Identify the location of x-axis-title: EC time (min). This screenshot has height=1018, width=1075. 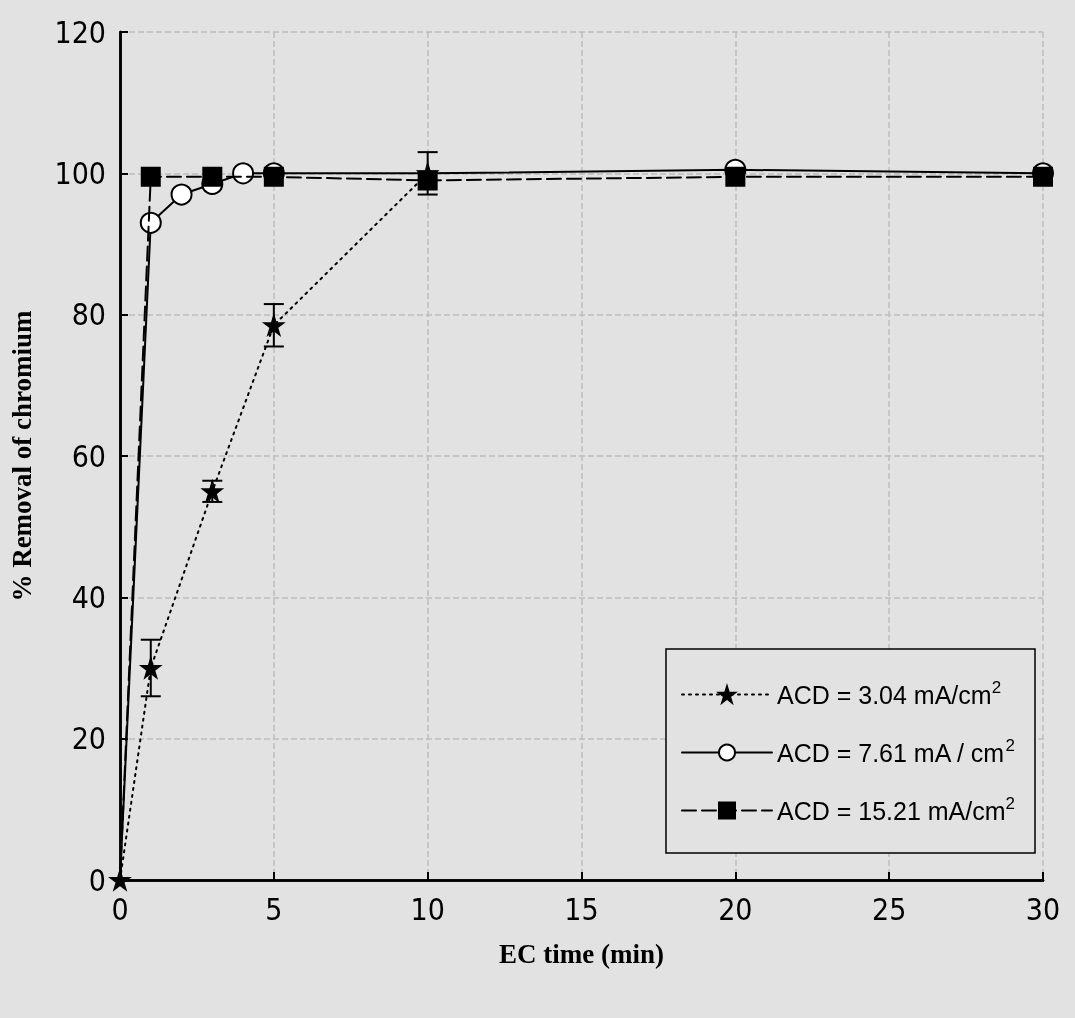
(581, 953).